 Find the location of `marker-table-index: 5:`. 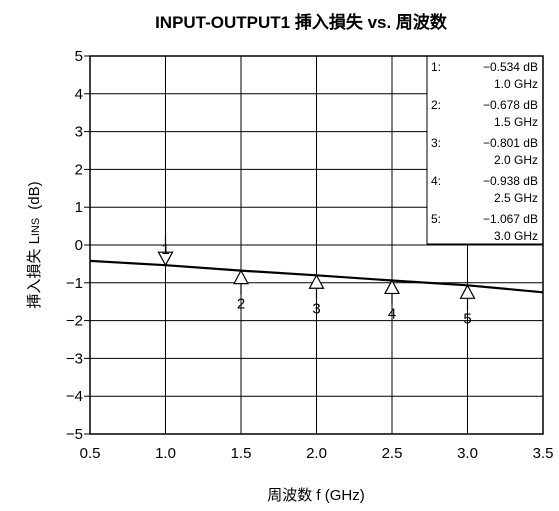

marker-table-index: 5: is located at coordinates (436, 219).